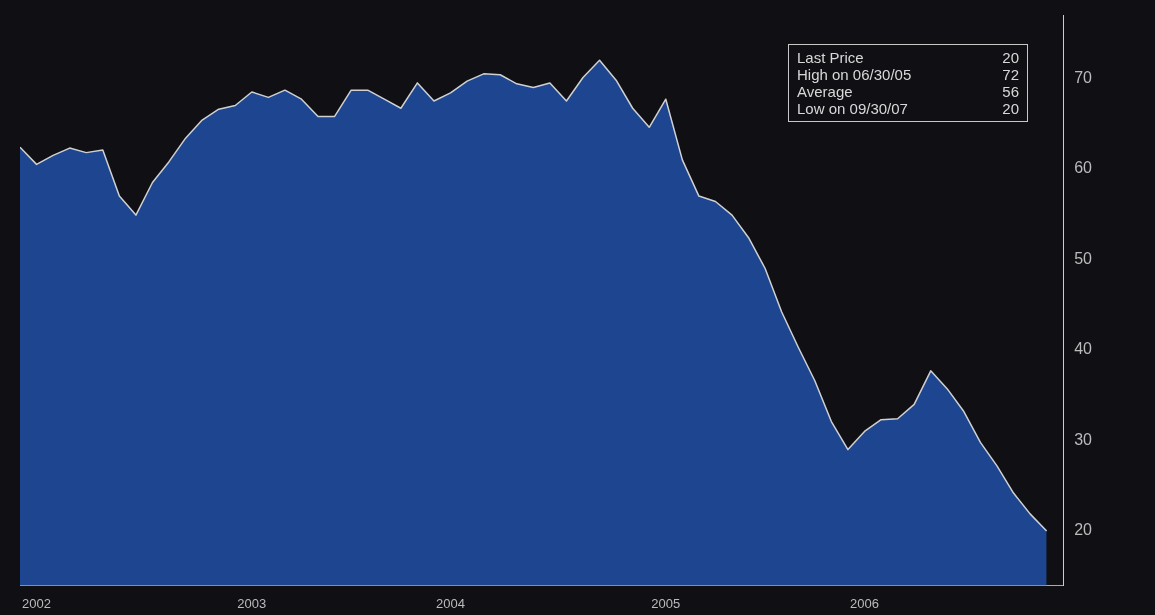 The width and height of the screenshot is (1155, 615). Describe the element at coordinates (1083, 349) in the screenshot. I see `y-tick-label: 40` at that location.